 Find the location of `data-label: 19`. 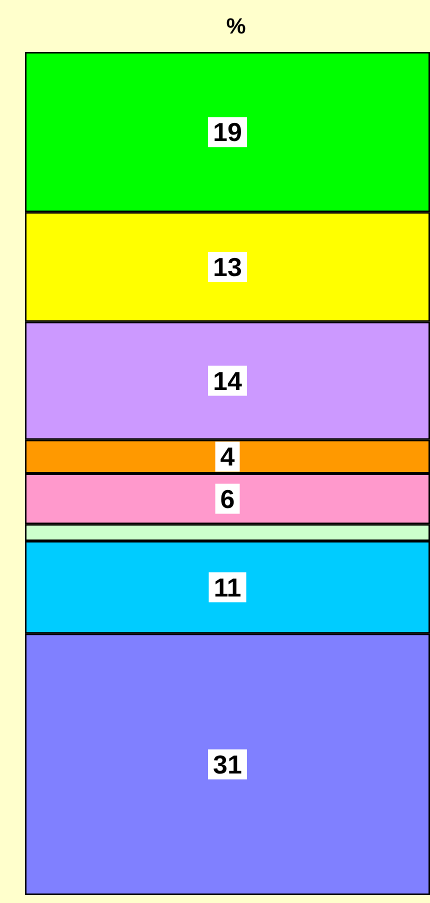

data-label: 19 is located at coordinates (227, 132).